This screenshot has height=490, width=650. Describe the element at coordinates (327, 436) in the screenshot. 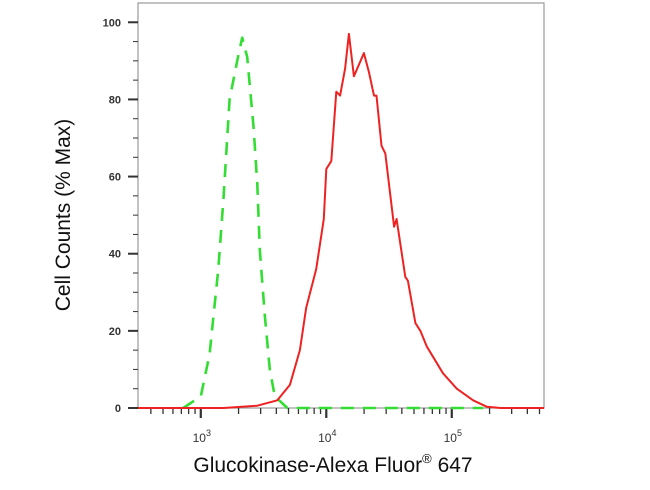

I see `x-tick-label: 10⁴` at that location.